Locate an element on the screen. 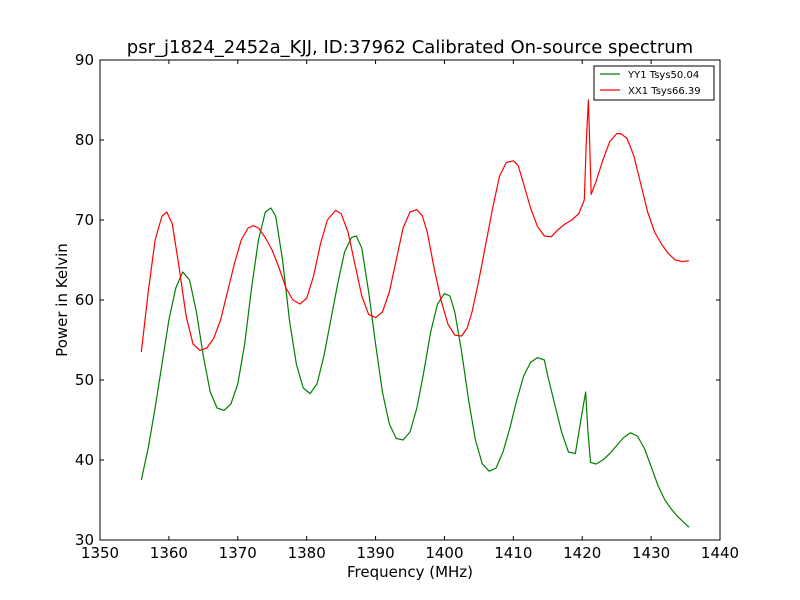 Image resolution: width=800 pixels, height=600 pixels. y-tick-label: 70 is located at coordinates (84, 220).